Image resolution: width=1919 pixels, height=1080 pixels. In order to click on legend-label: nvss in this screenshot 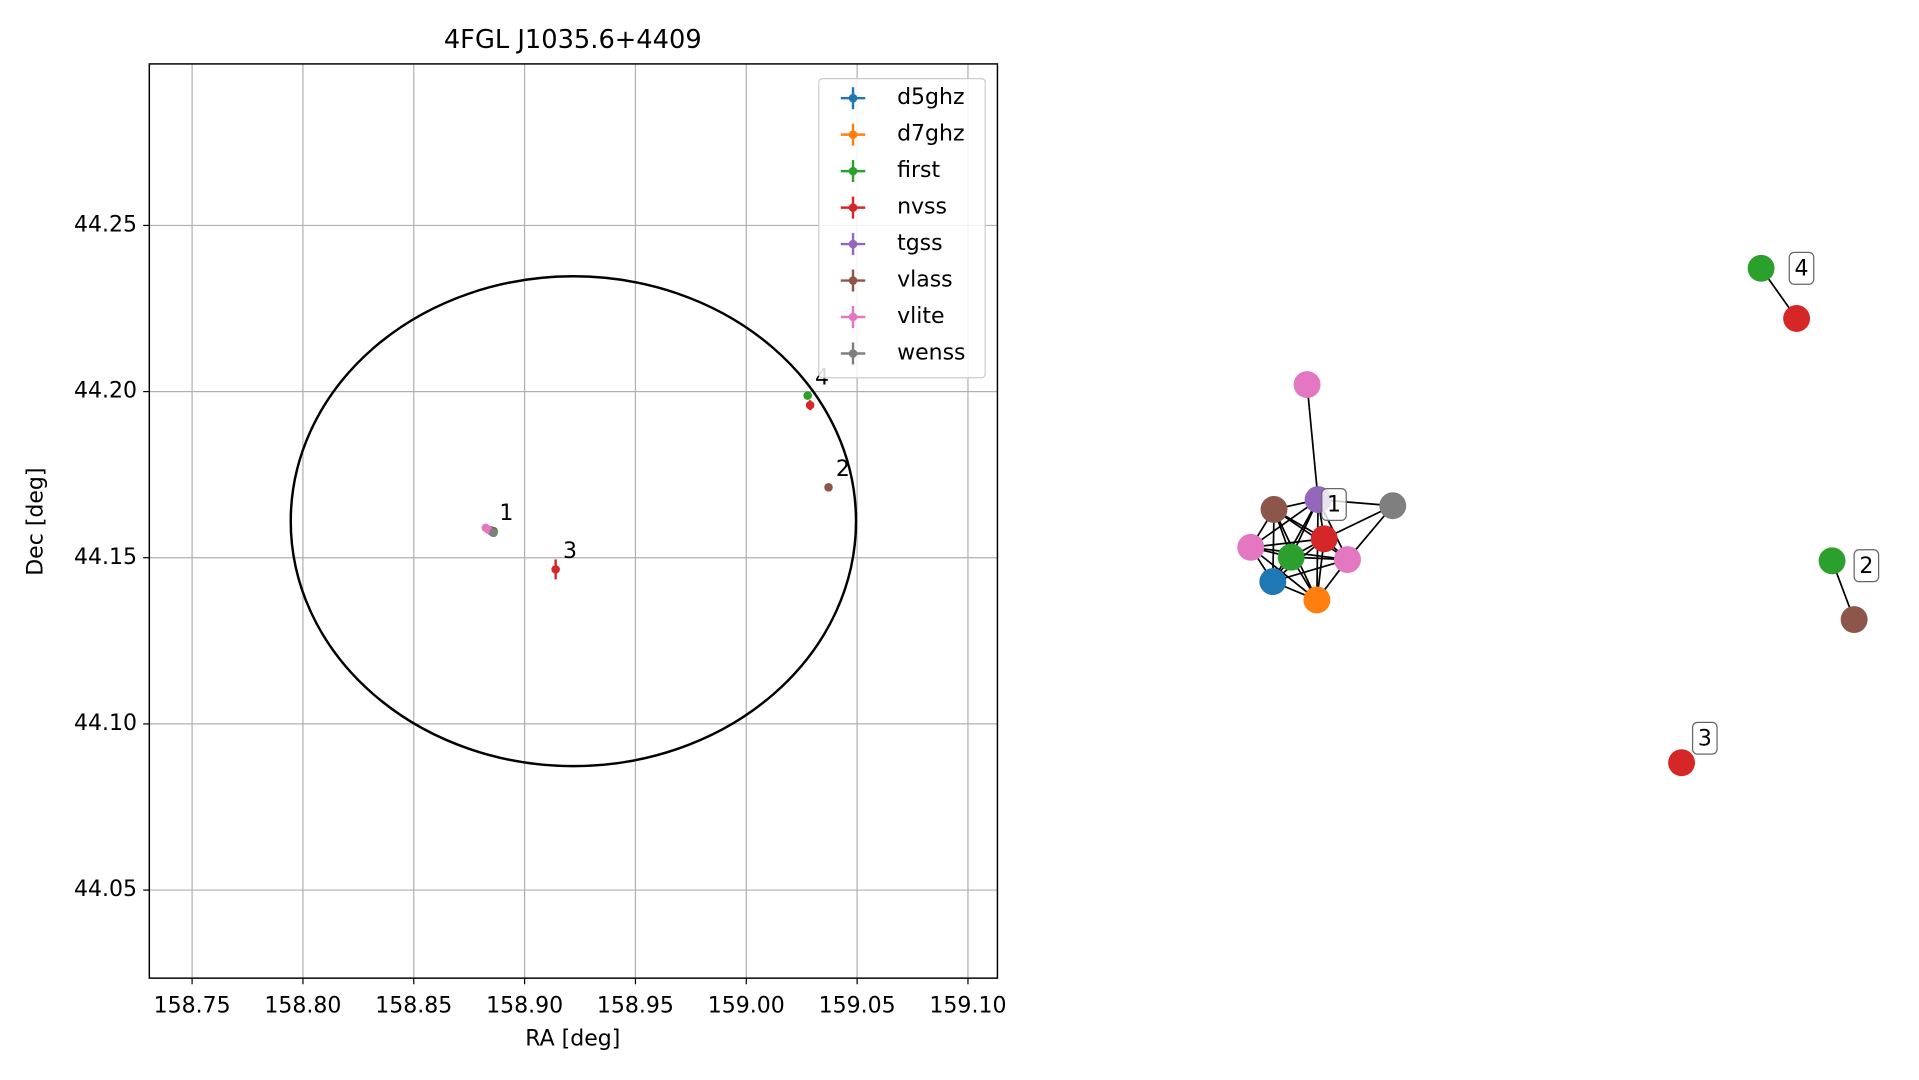, I will do `click(922, 207)`.